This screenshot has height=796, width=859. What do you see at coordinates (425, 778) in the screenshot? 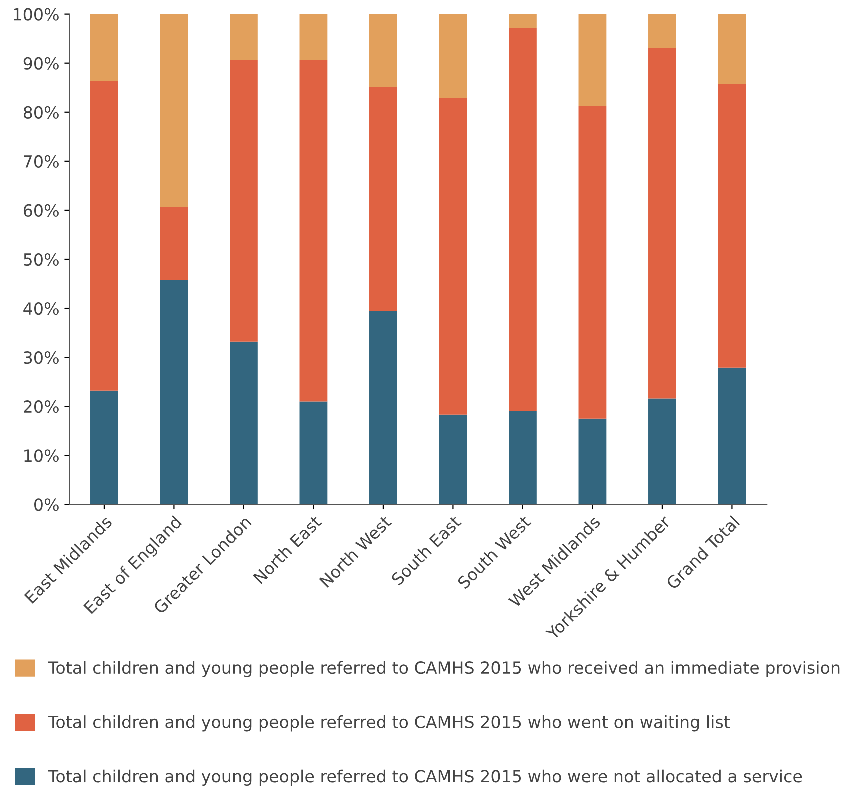
I see `legend-label: Total children and young people referred to CAMHS 2015 who were not allocated a service` at bounding box center [425, 778].